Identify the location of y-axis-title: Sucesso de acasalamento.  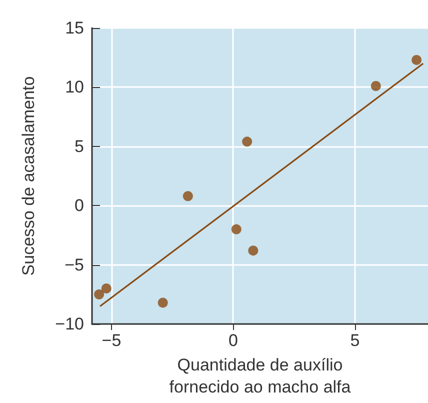
(28, 176).